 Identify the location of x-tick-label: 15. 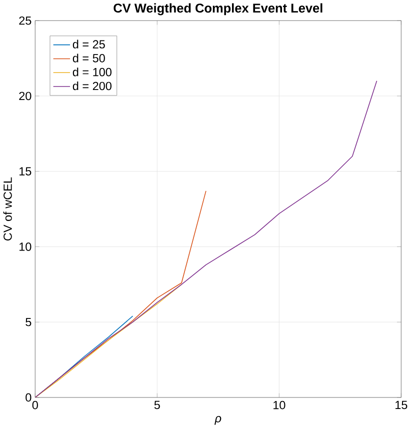
(402, 405).